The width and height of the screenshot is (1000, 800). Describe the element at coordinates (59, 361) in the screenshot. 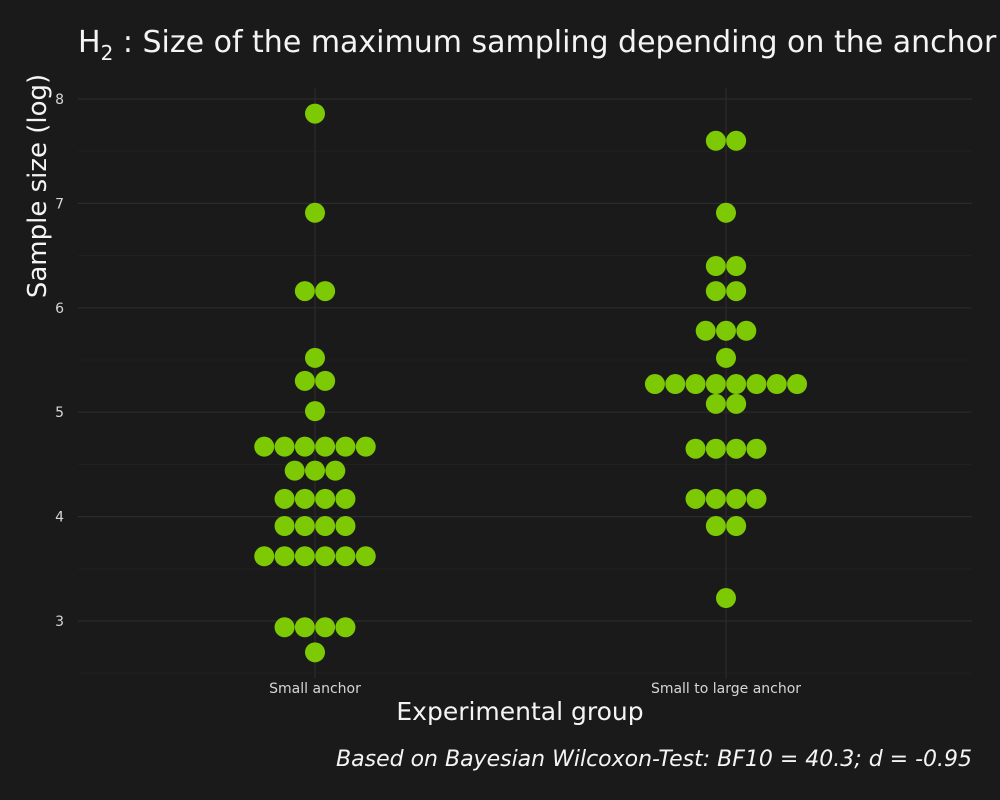

I see `y-axis-ticks: 3 4 5 6 7 8` at that location.